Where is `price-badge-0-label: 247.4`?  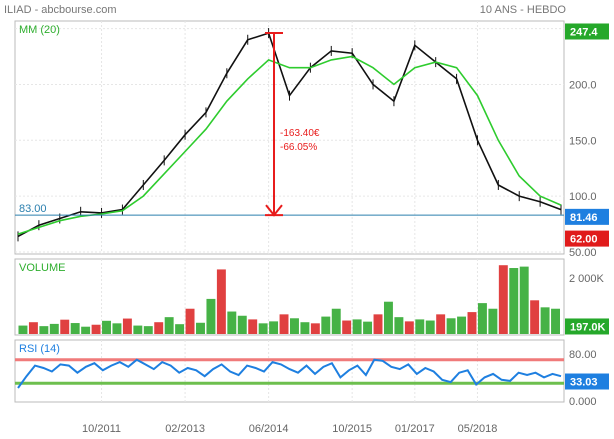
price-badge-0-label: 247.4 is located at coordinates (584, 32).